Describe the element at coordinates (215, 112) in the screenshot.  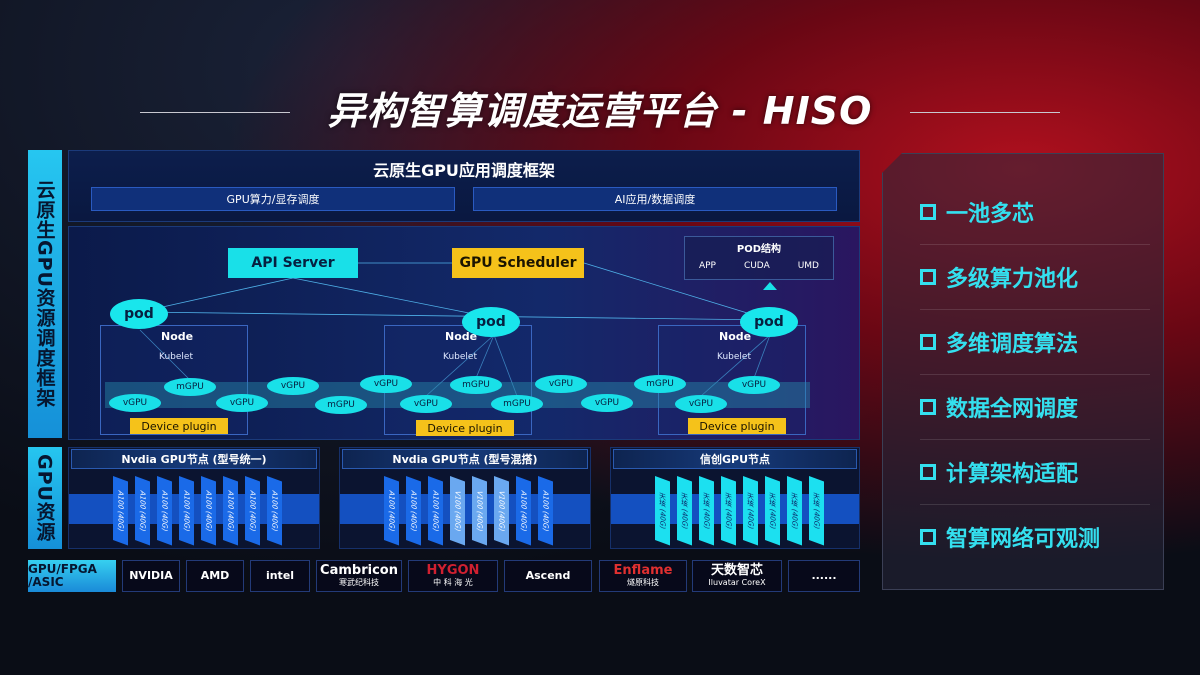
I see `title-decoration-left` at that location.